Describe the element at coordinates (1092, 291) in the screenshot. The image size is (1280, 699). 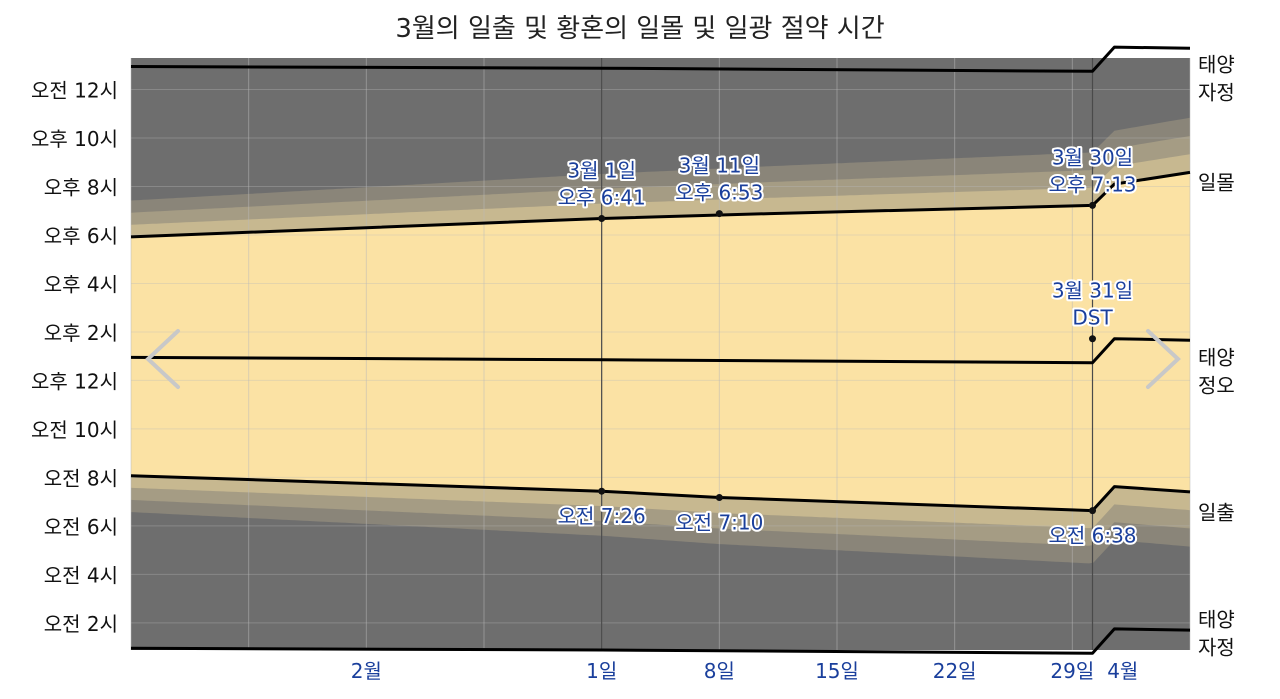
I see `annotation-label: 3월 31일` at that location.